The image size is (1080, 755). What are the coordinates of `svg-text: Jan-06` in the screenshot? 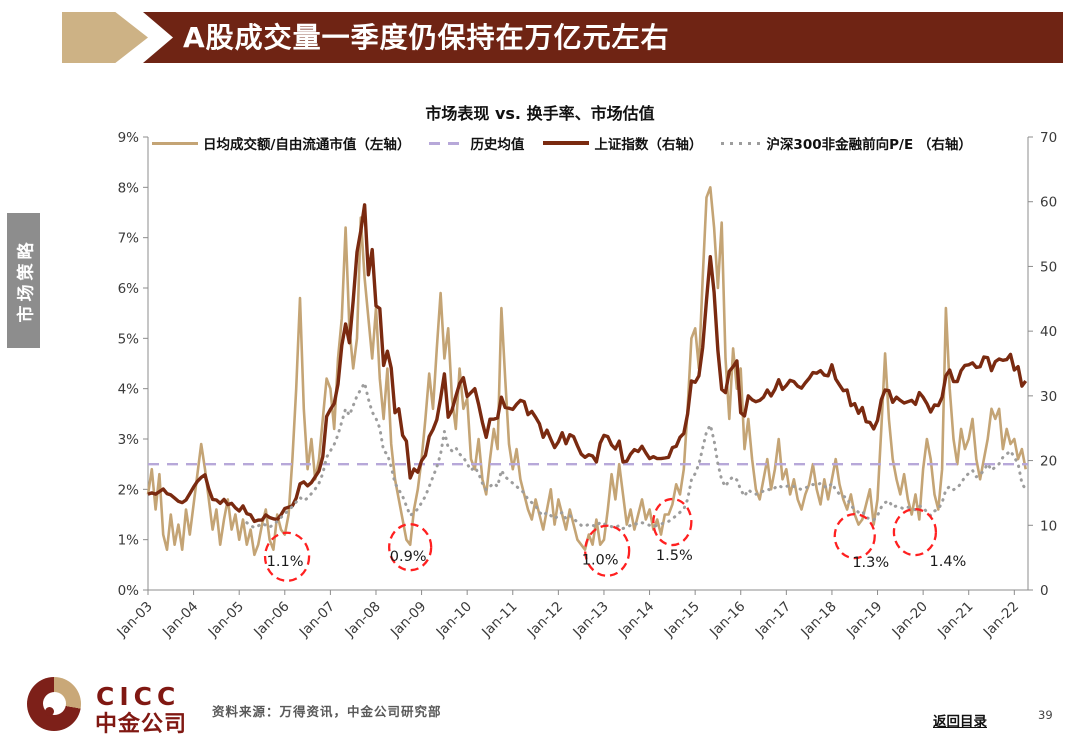 It's located at (271, 620).